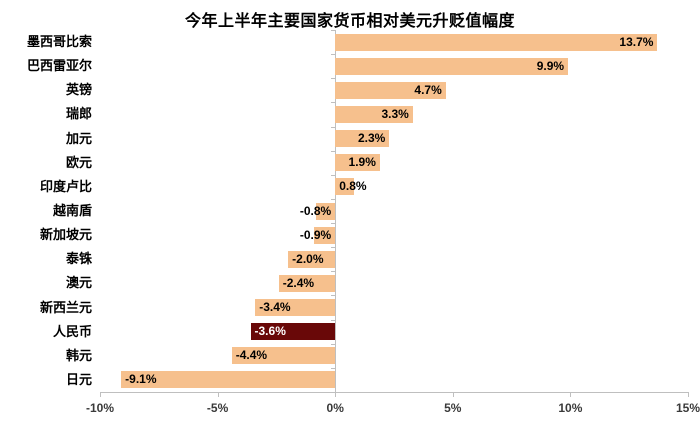 The width and height of the screenshot is (700, 427). What do you see at coordinates (395, 113) in the screenshot?
I see `bar-value-label: 3.3%` at bounding box center [395, 113].